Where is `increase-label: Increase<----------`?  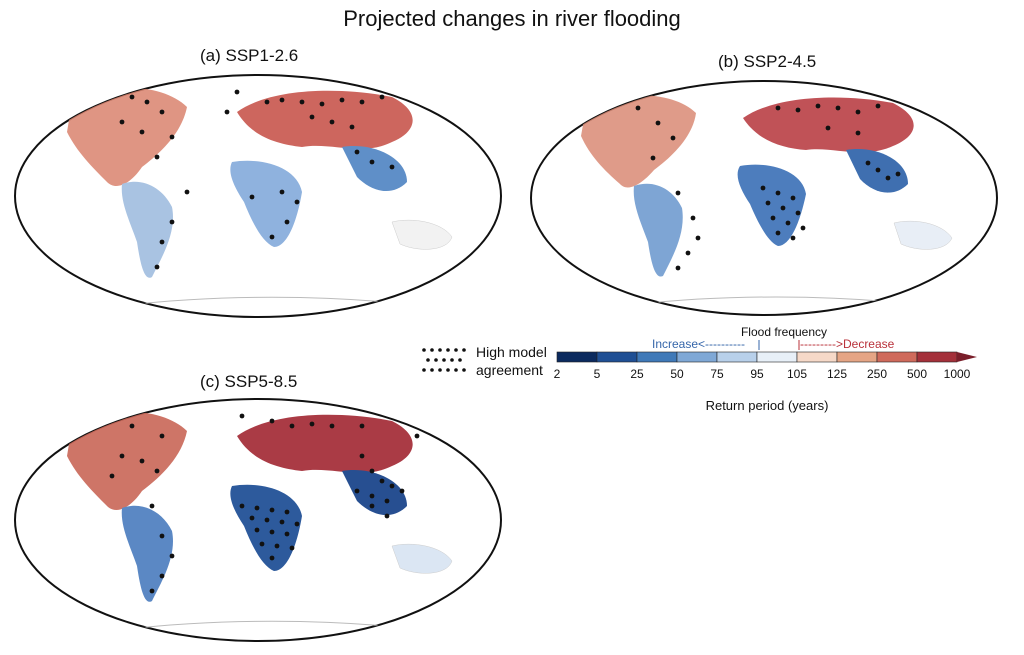 increase-label: Increase<---------- is located at coordinates (698, 344).